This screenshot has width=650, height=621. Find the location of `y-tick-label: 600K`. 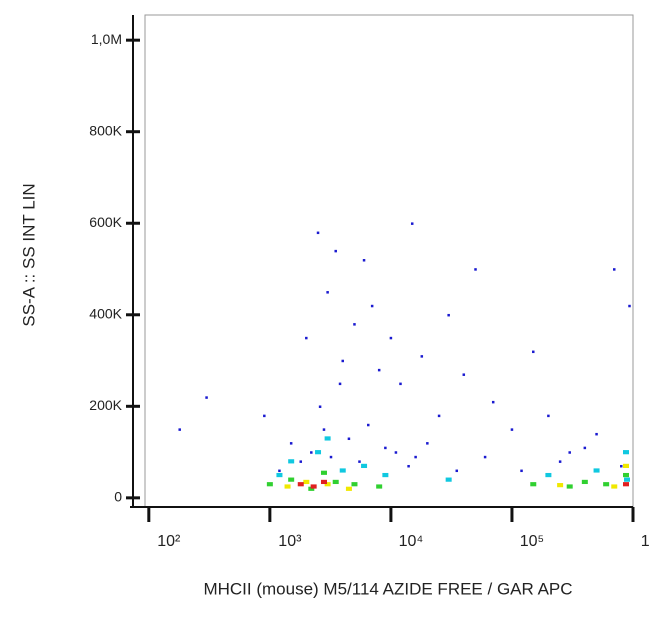

y-tick-label: 600K is located at coordinates (105, 222).